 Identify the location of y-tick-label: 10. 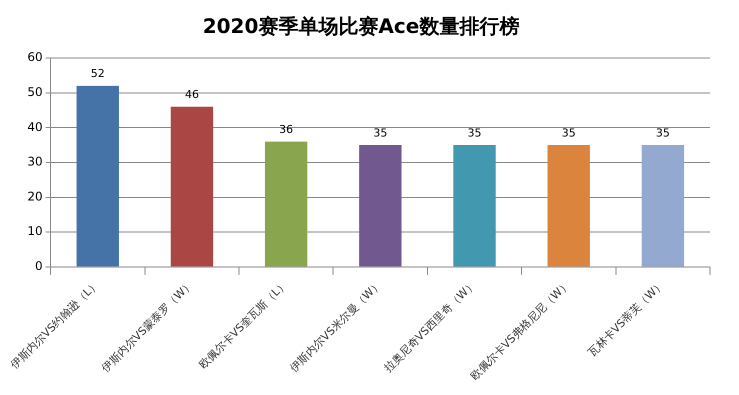
(35, 231).